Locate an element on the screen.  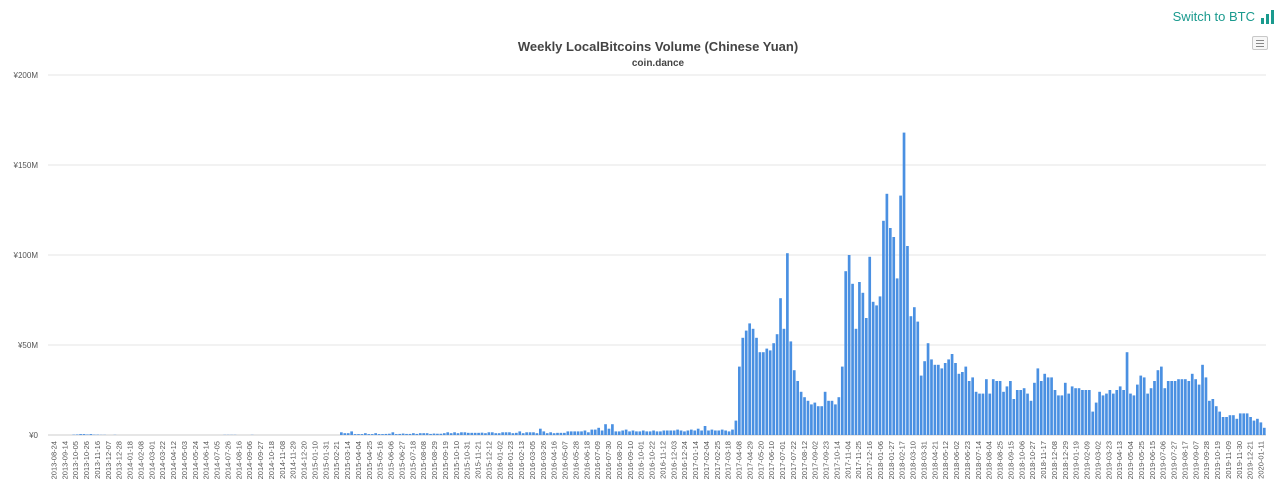
x-tick-label: 2019-12-21 is located at coordinates (1250, 460).